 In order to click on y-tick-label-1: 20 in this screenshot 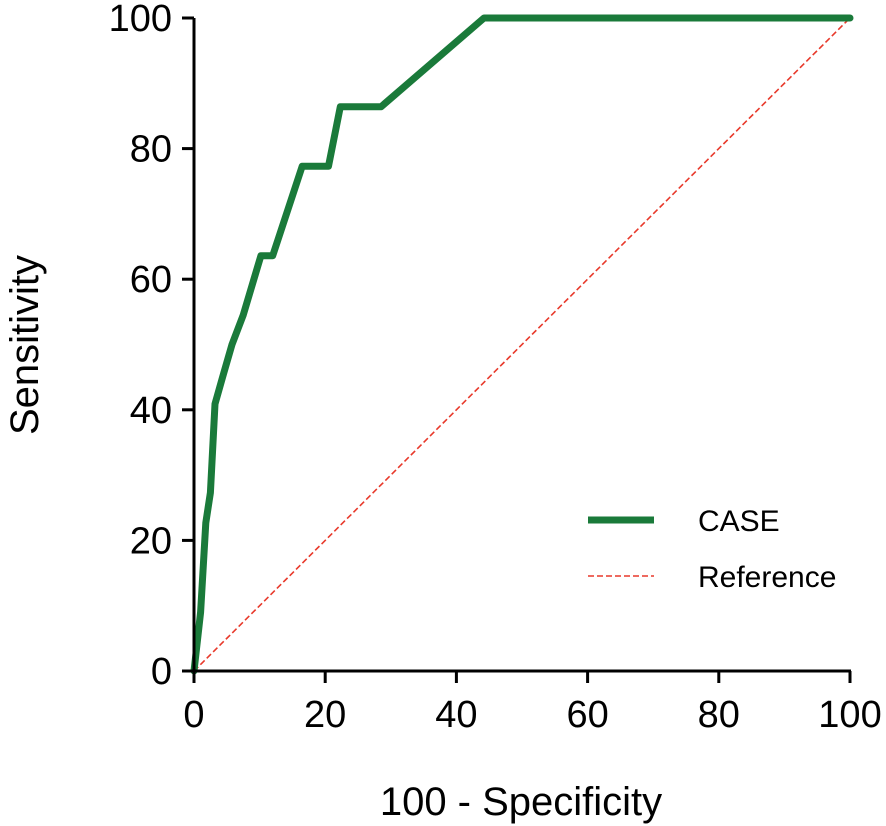, I will do `click(151, 541)`.